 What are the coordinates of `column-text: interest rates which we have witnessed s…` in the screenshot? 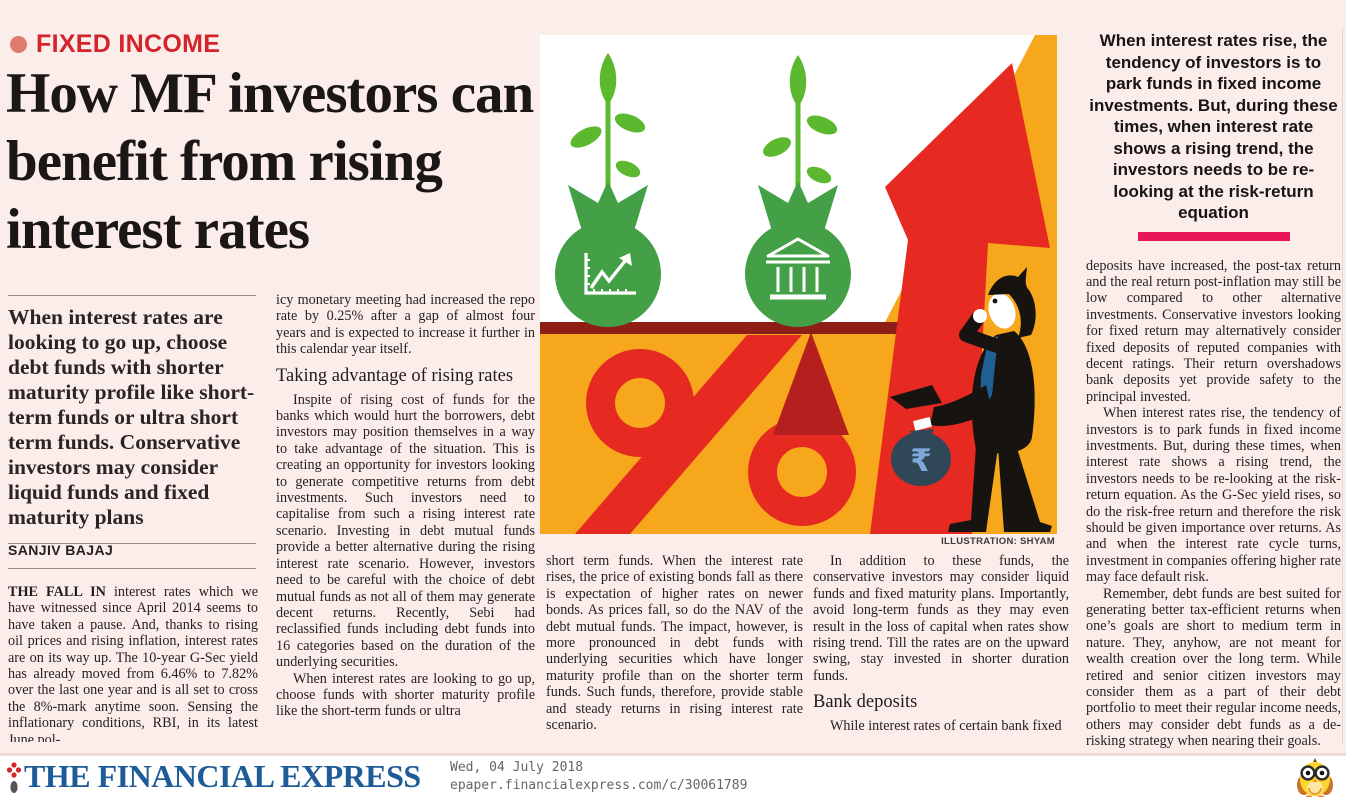 It's located at (133, 663).